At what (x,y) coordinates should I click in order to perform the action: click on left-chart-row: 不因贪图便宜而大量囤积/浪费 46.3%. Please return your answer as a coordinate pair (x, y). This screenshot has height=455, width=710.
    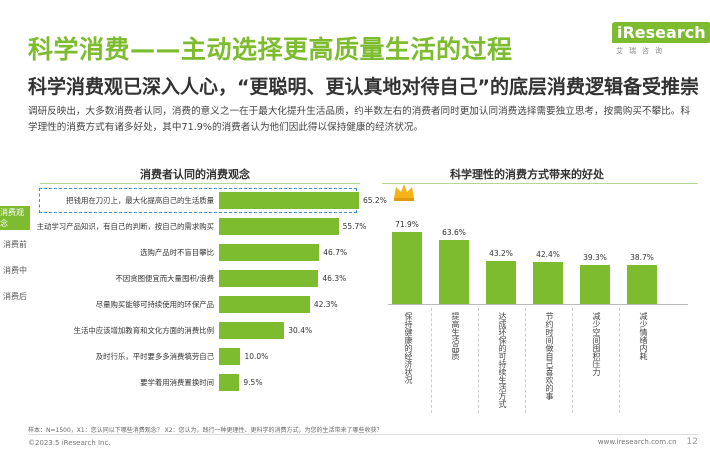
    Looking at the image, I should click on (199, 279).